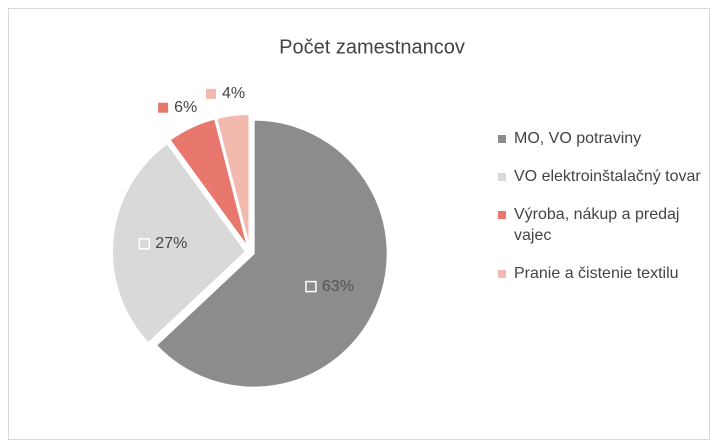 The image size is (718, 448). I want to click on data-label: 6%, so click(185, 107).